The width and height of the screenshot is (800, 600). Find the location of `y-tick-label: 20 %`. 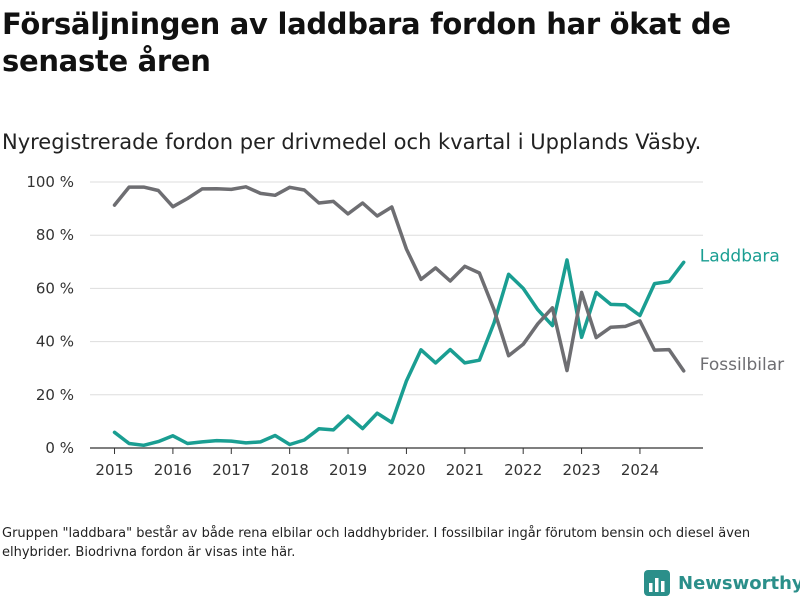

y-tick-label: 20 % is located at coordinates (55, 395).